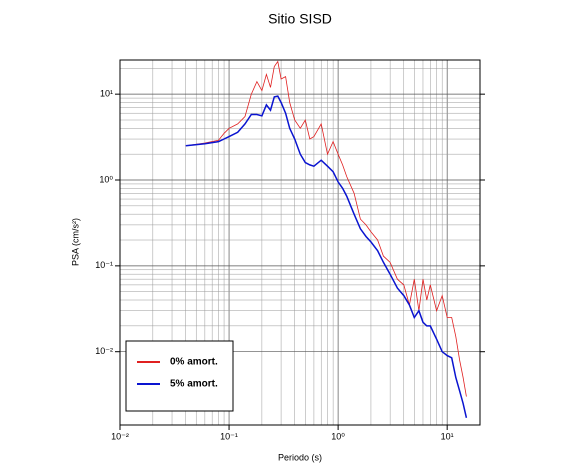 The image size is (586, 475). Describe the element at coordinates (300, 19) in the screenshot. I see `chart-title: Sitio SISD` at that location.